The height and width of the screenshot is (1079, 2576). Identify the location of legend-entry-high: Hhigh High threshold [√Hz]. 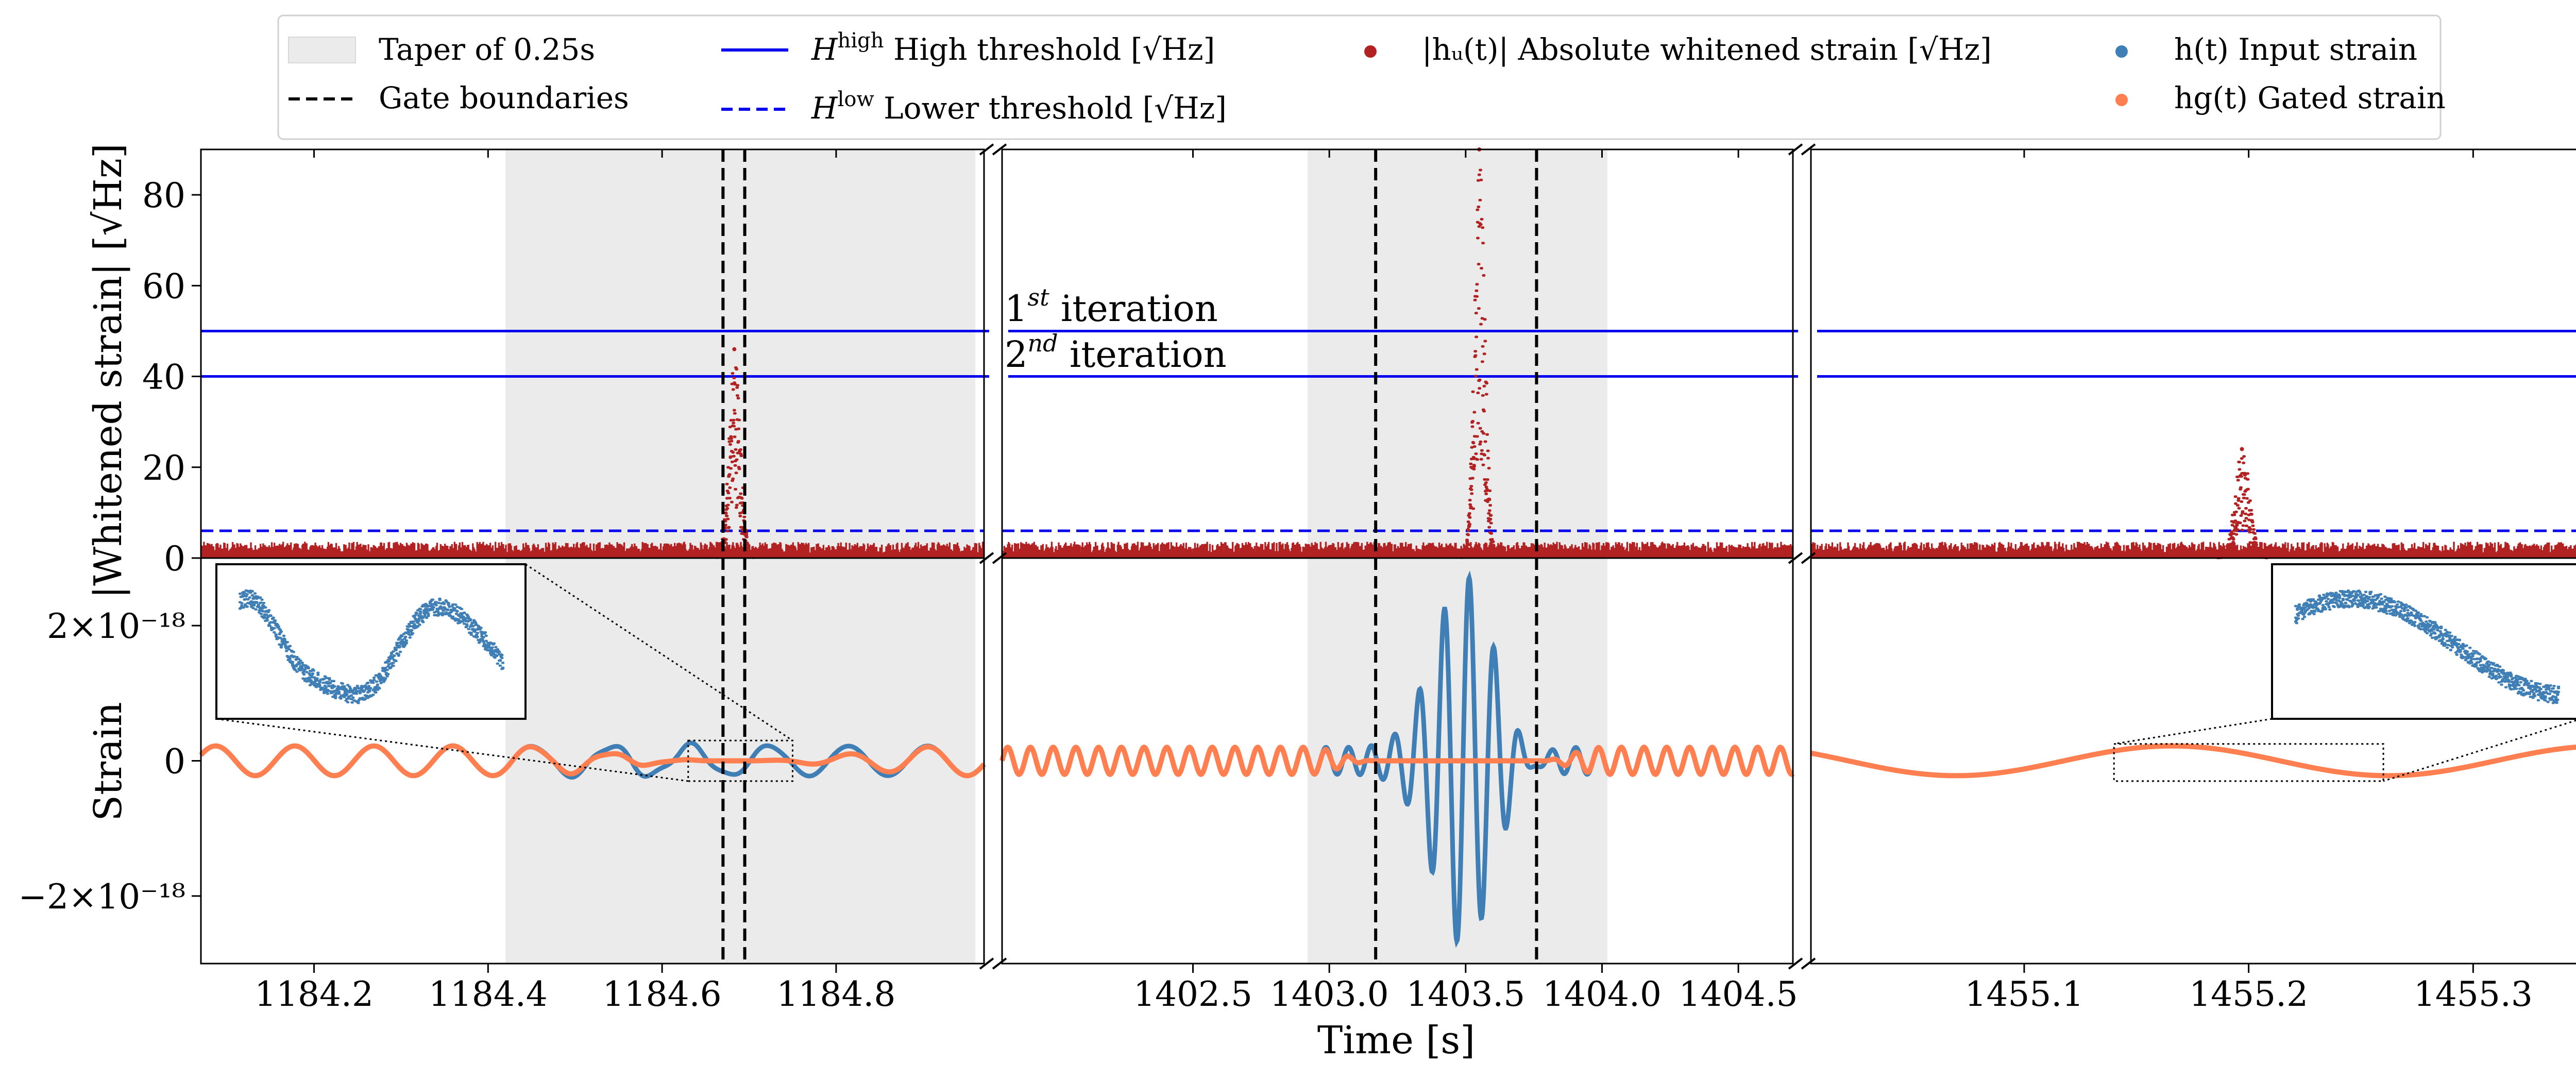
(968, 48).